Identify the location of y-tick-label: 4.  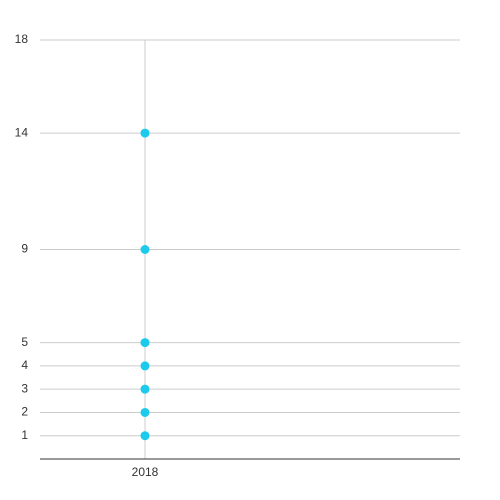
(24, 365).